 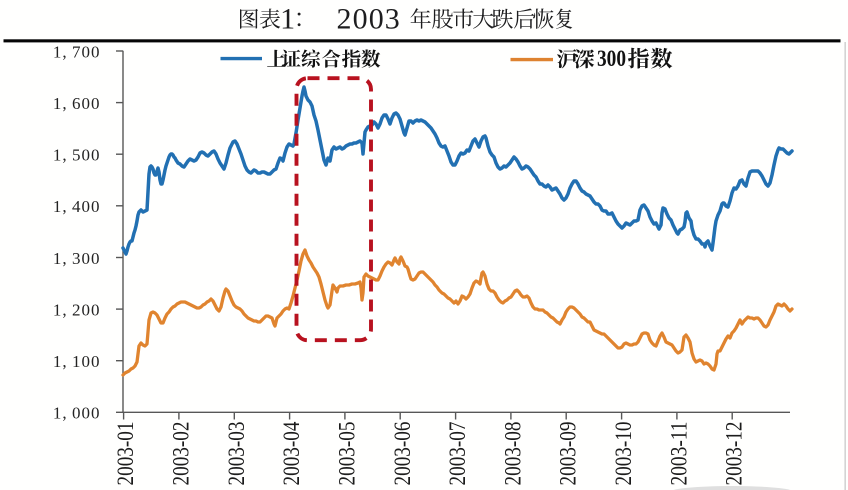 What do you see at coordinates (611, 58) in the screenshot?
I see `svg-text: 300` at bounding box center [611, 58].